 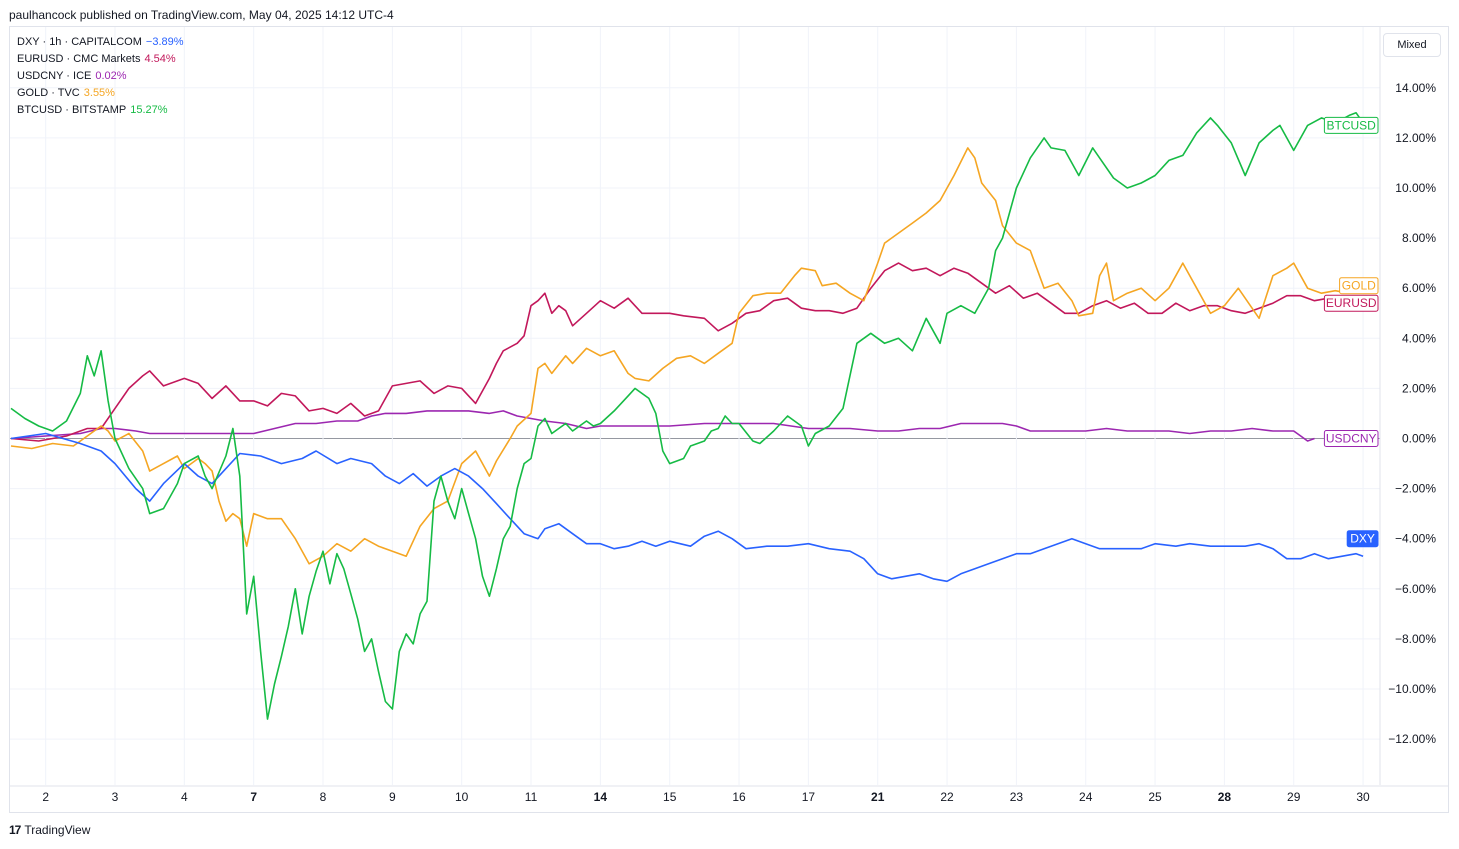 I want to click on x-tick-label: 28, so click(x=1225, y=797).